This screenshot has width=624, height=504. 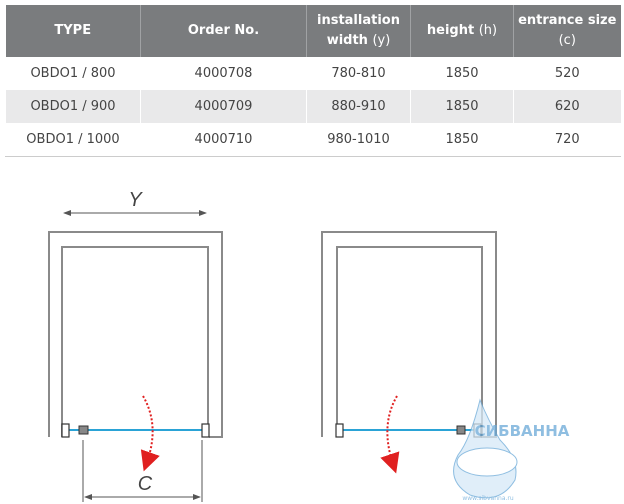 What do you see at coordinates (511, 450) in the screenshot?
I see `watermark-logo: СИБВАННА www.sibvanna.ru` at bounding box center [511, 450].